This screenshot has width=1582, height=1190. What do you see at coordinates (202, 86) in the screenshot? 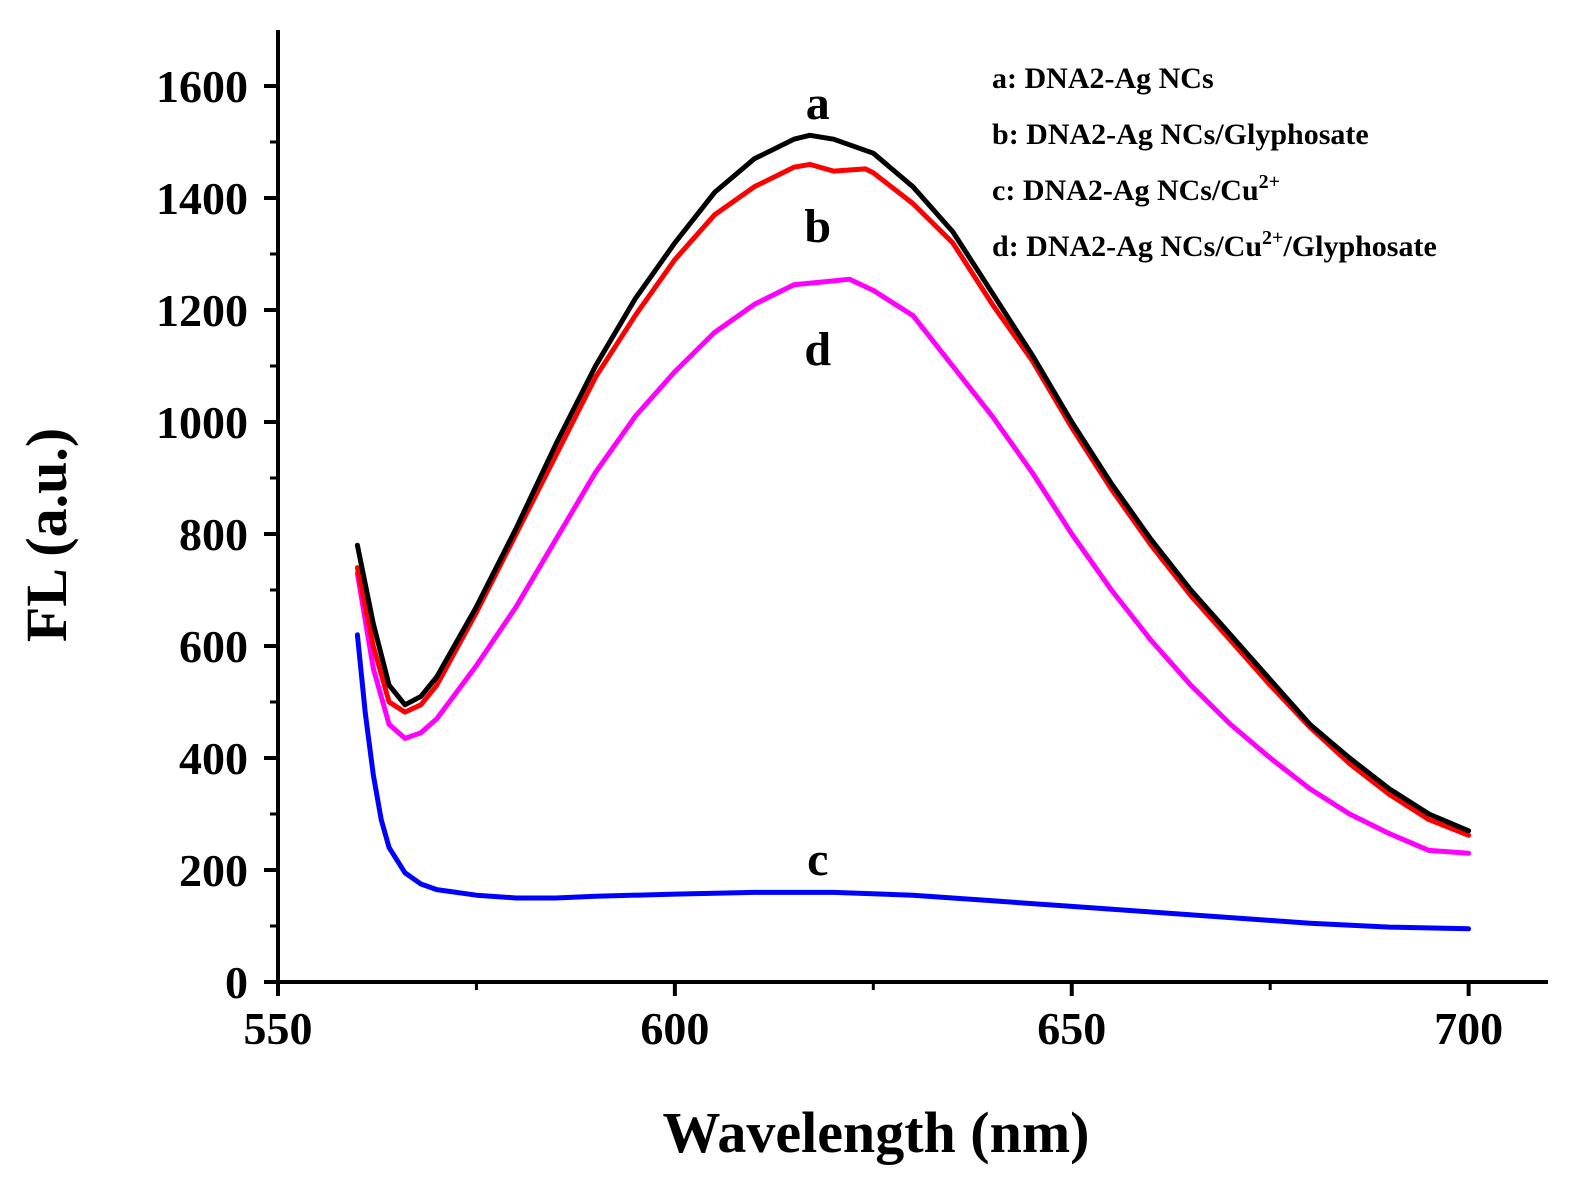
I see `y-tick-label-1600: 1600` at bounding box center [202, 86].